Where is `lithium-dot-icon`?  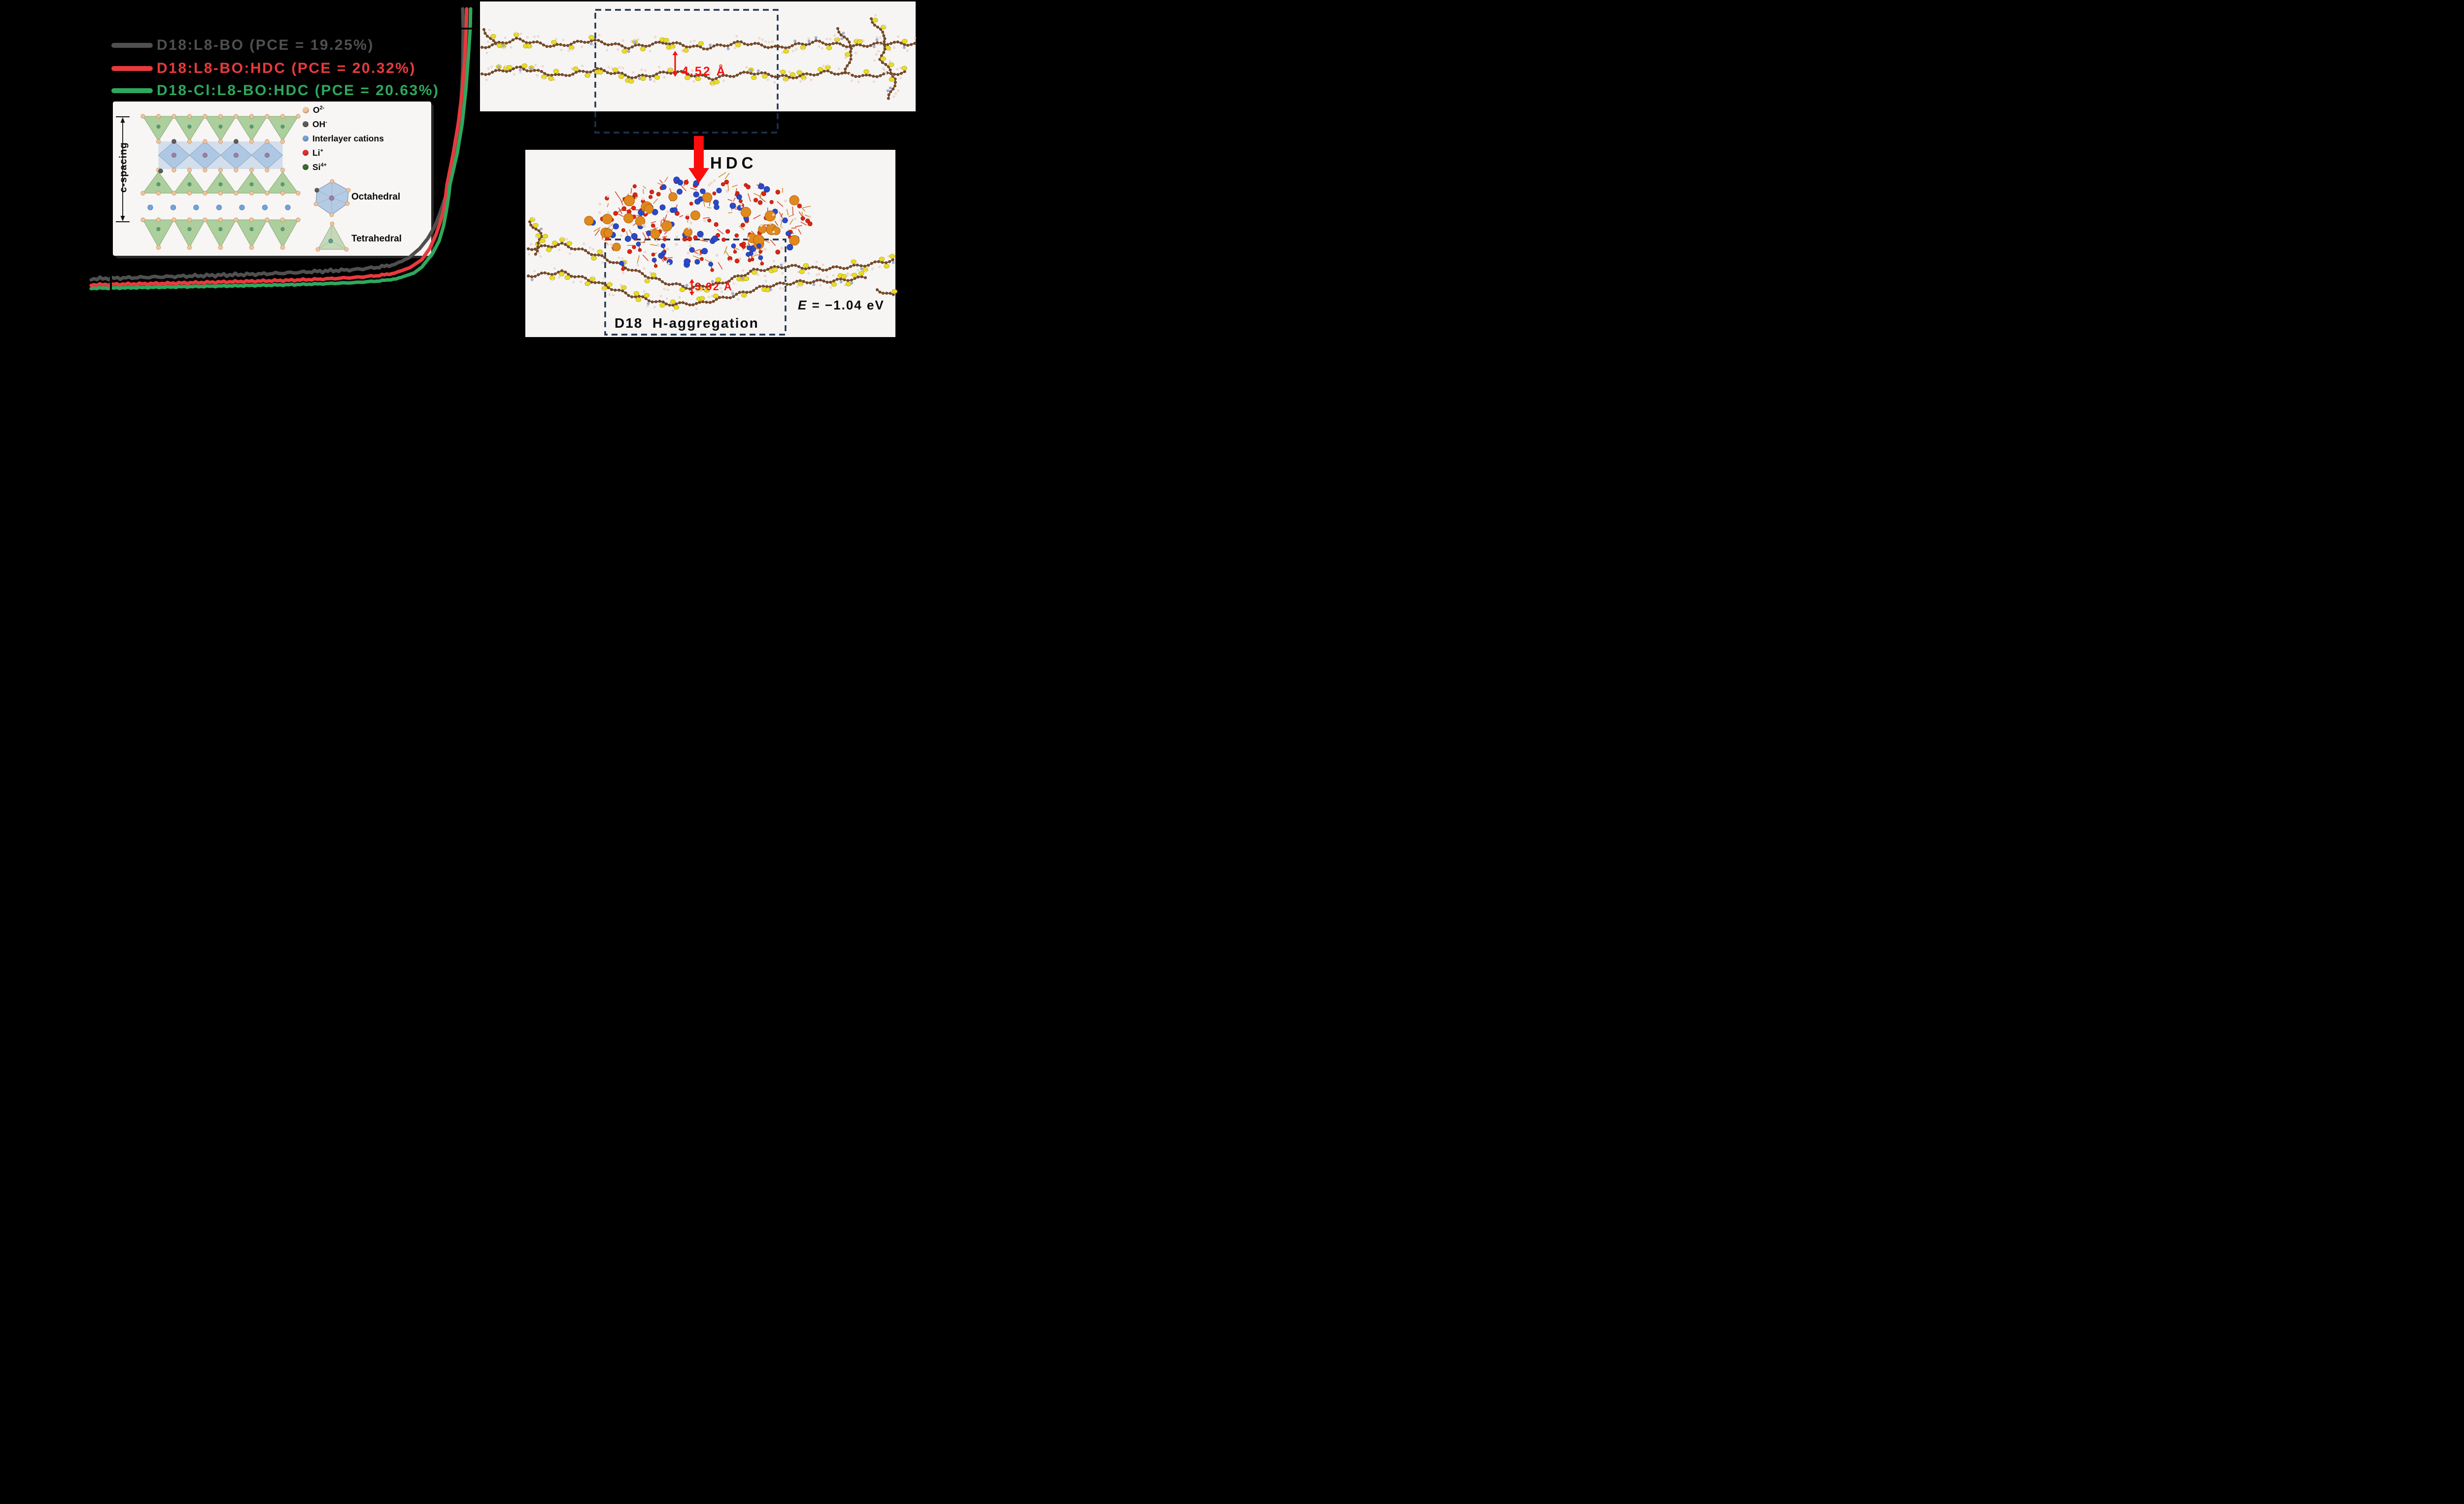
lithium-dot-icon is located at coordinates (305, 153).